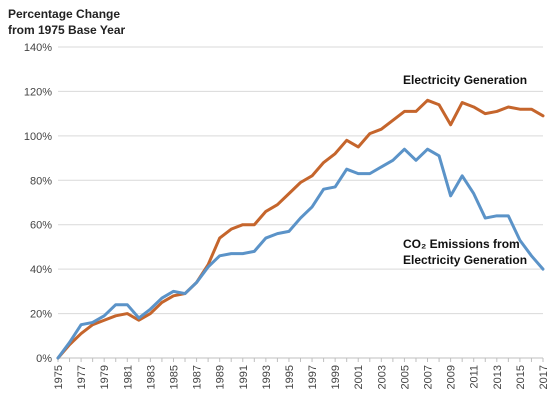 Image resolution: width=555 pixels, height=401 pixels. What do you see at coordinates (44, 359) in the screenshot?
I see `y-tick-label: 0%` at bounding box center [44, 359].